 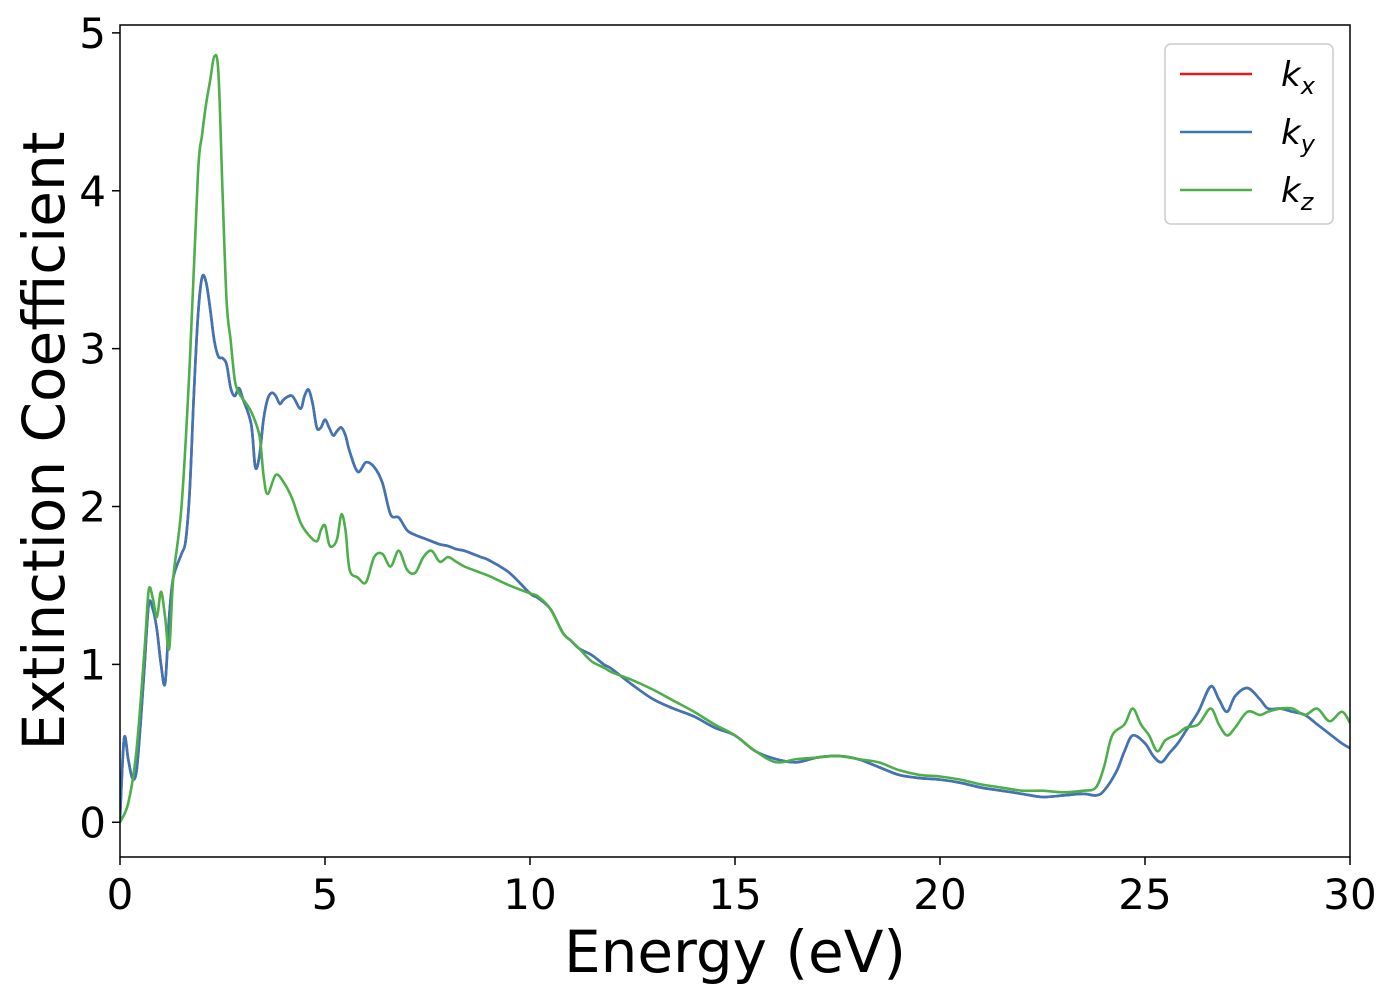 I want to click on y-axis-ticks: 0 1 2 3 4 5, so click(x=99, y=428).